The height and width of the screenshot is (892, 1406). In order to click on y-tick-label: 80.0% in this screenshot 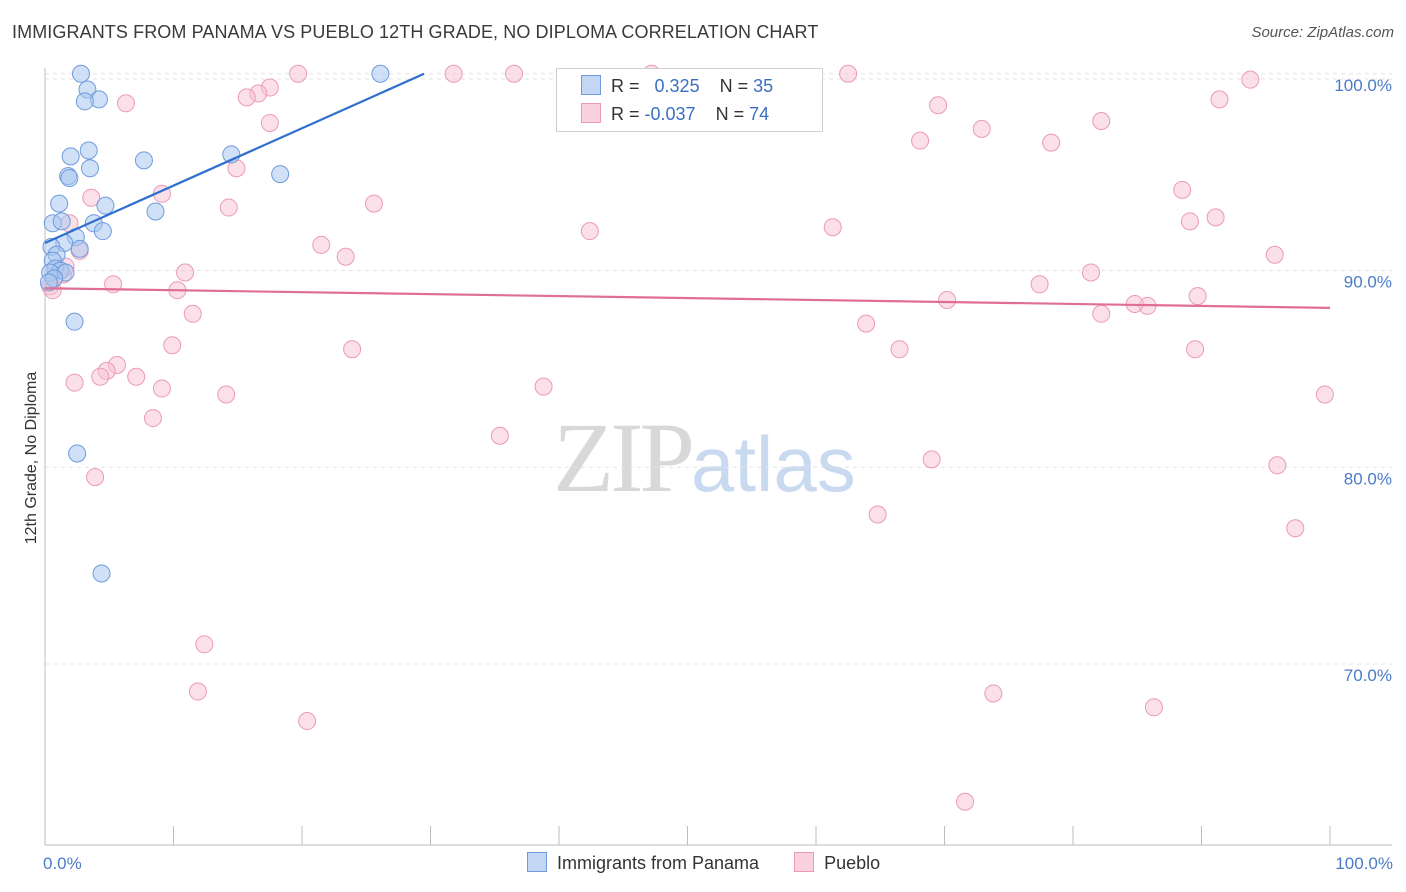, I will do `click(1368, 478)`.